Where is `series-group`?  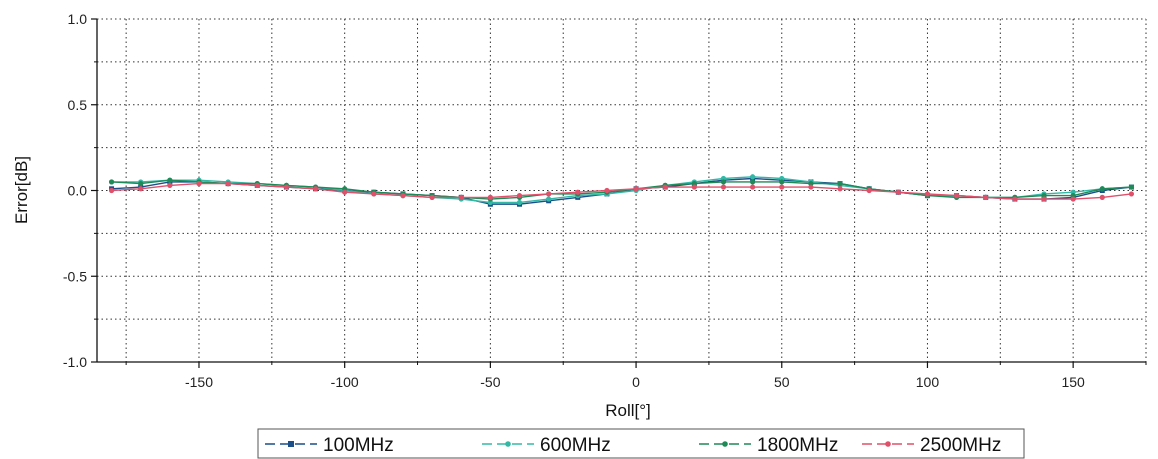 series-group is located at coordinates (621, 190).